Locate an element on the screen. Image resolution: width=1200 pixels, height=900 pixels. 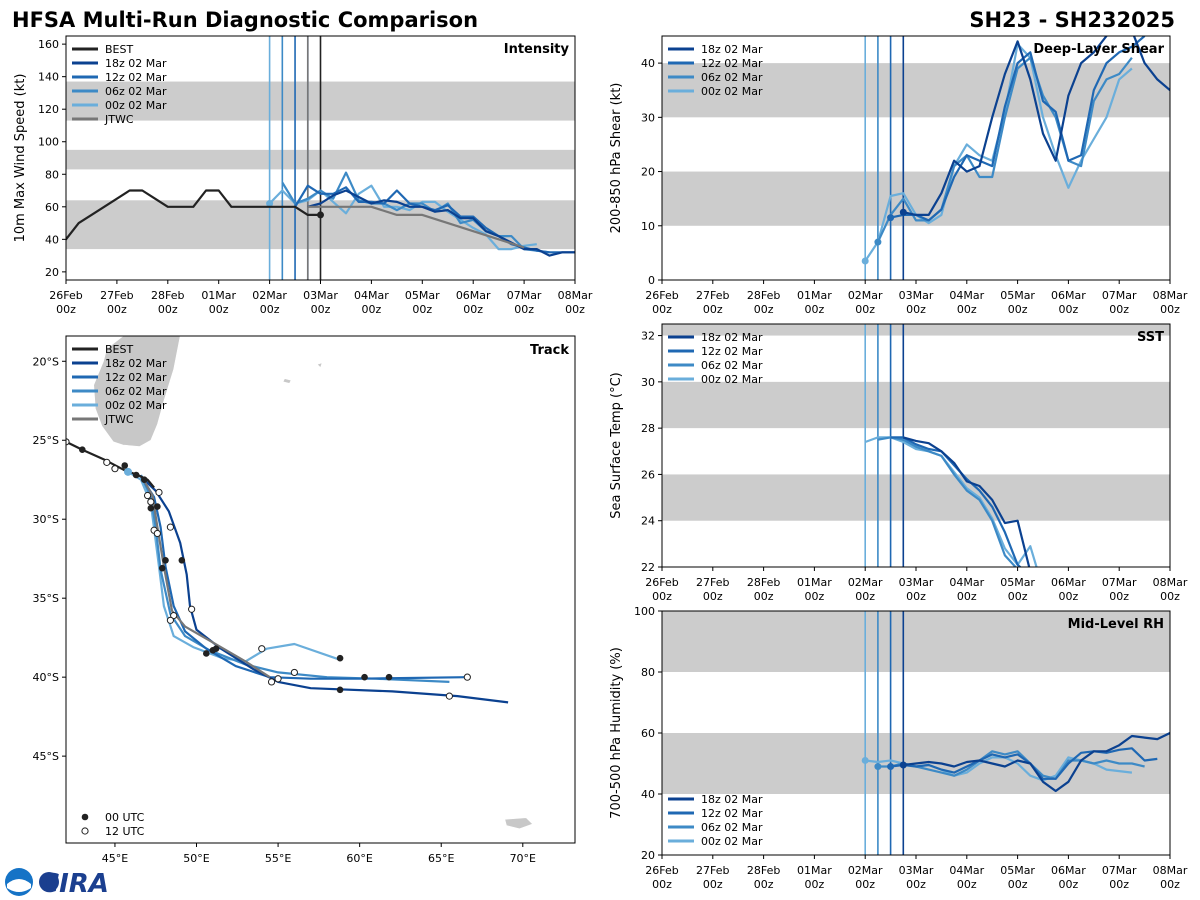
marker-legend-label: 00 UTC is located at coordinates (125, 817).